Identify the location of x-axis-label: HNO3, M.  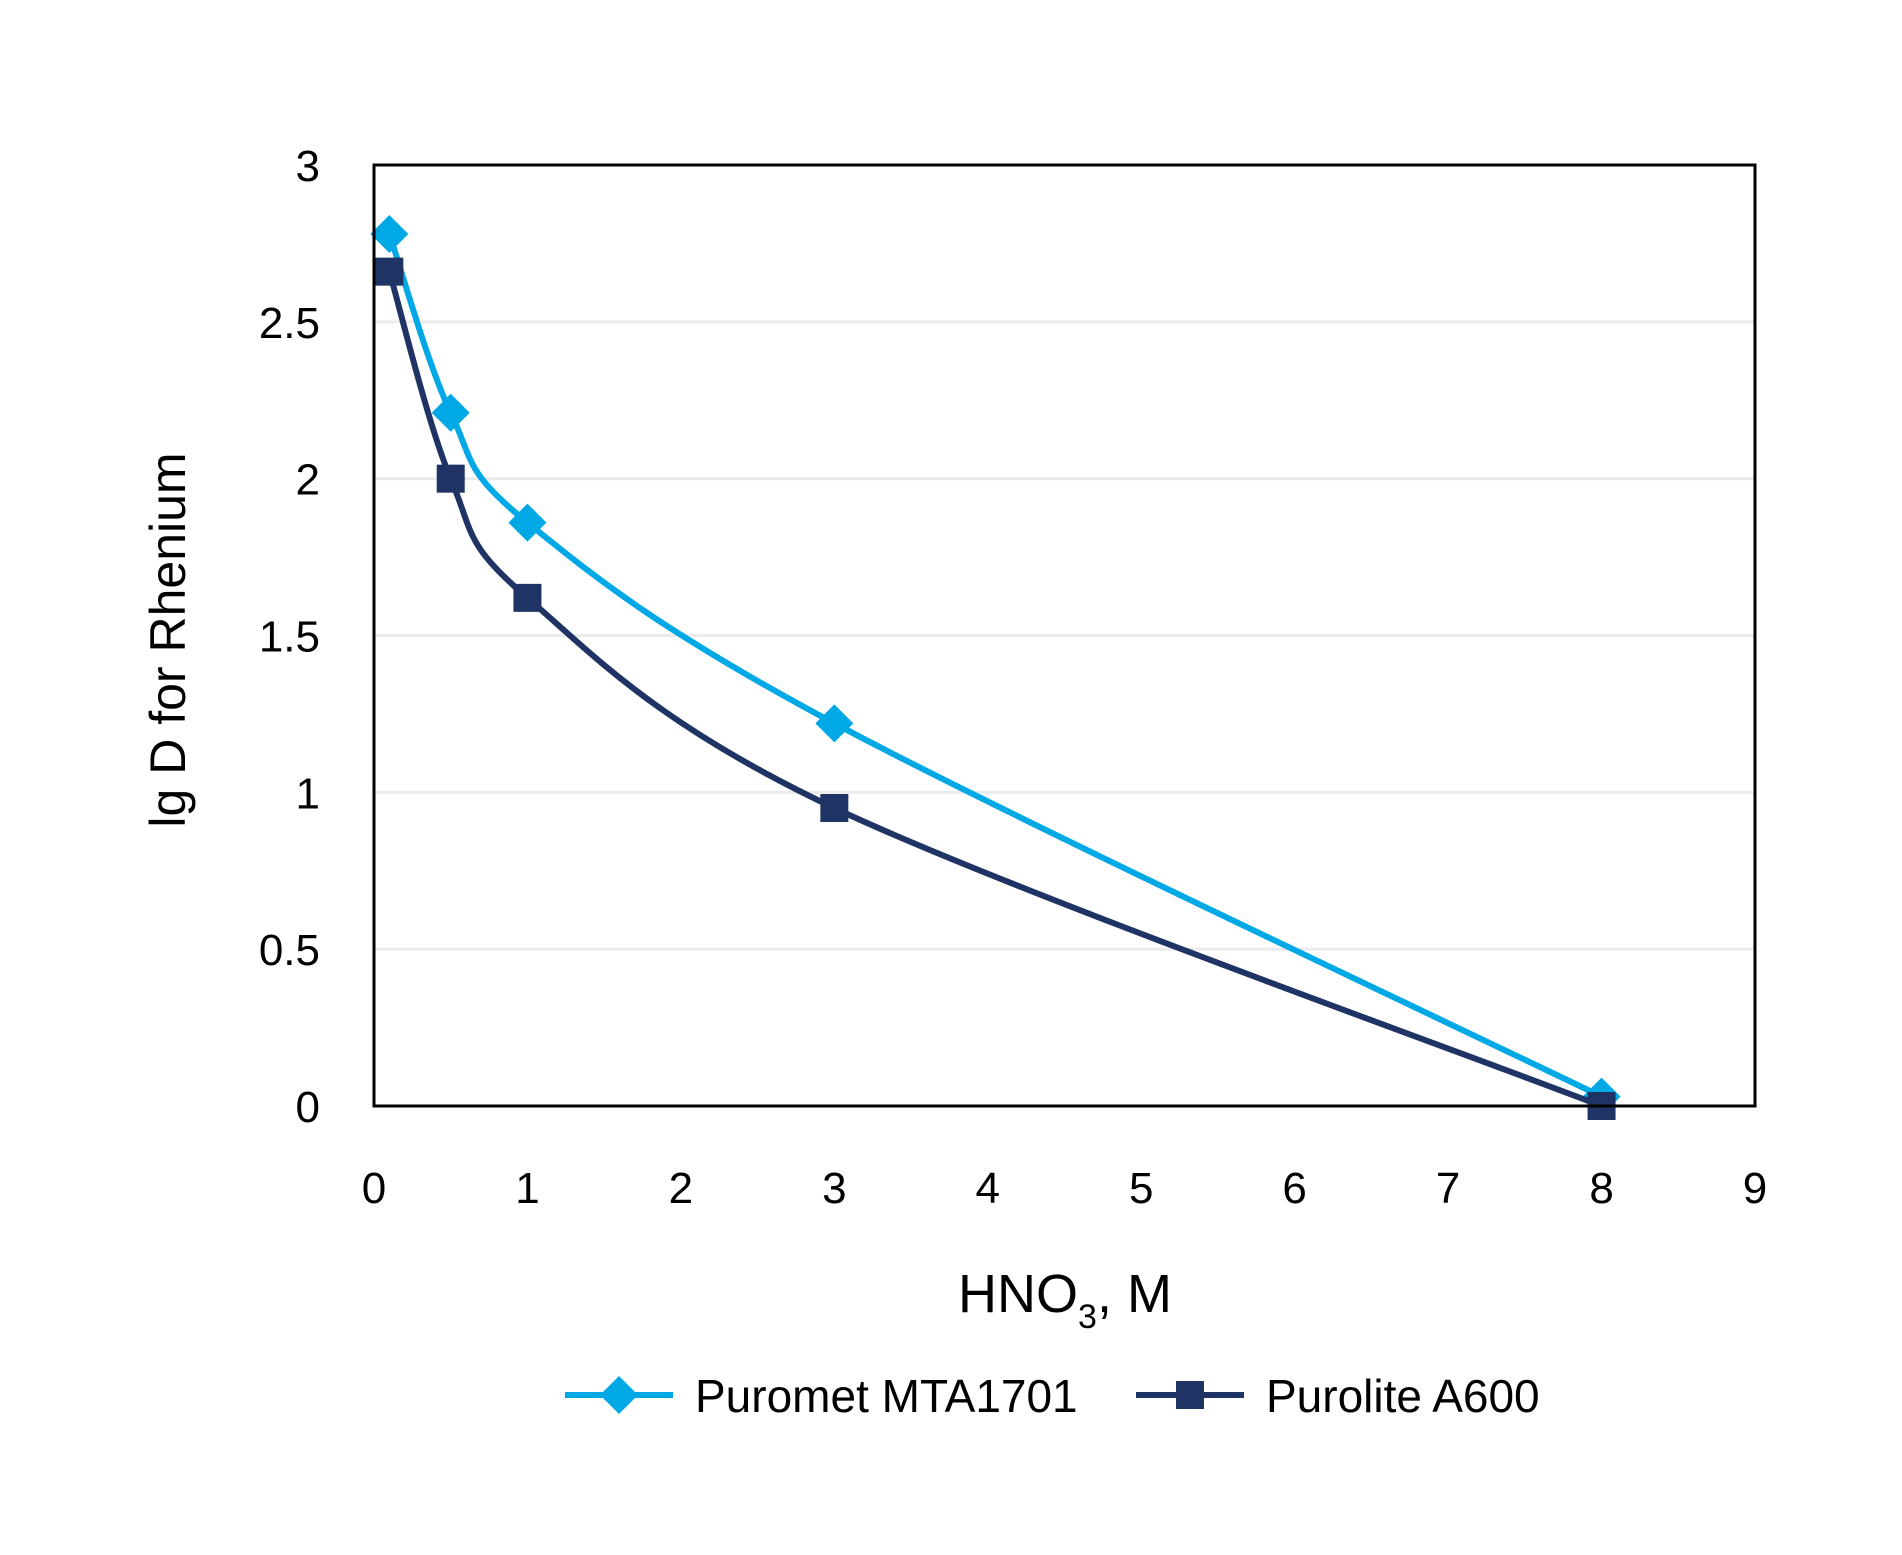
(1065, 1300).